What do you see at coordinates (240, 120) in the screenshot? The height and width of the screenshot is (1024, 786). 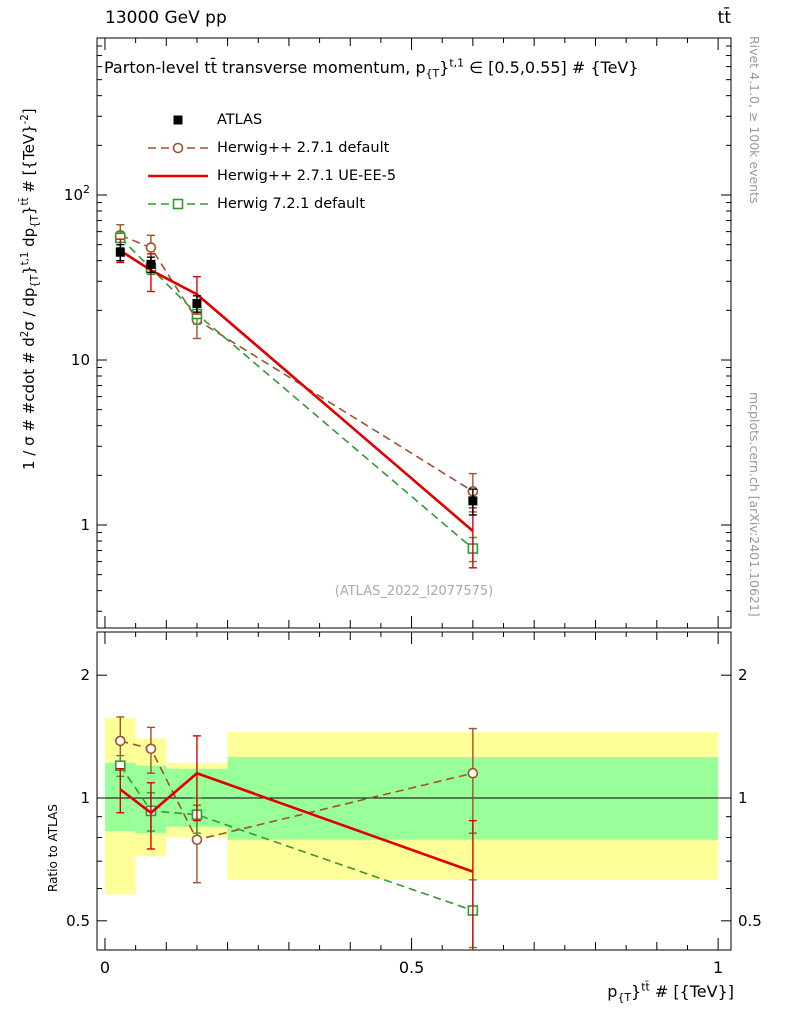 I see `legend-label: ATLAS` at bounding box center [240, 120].